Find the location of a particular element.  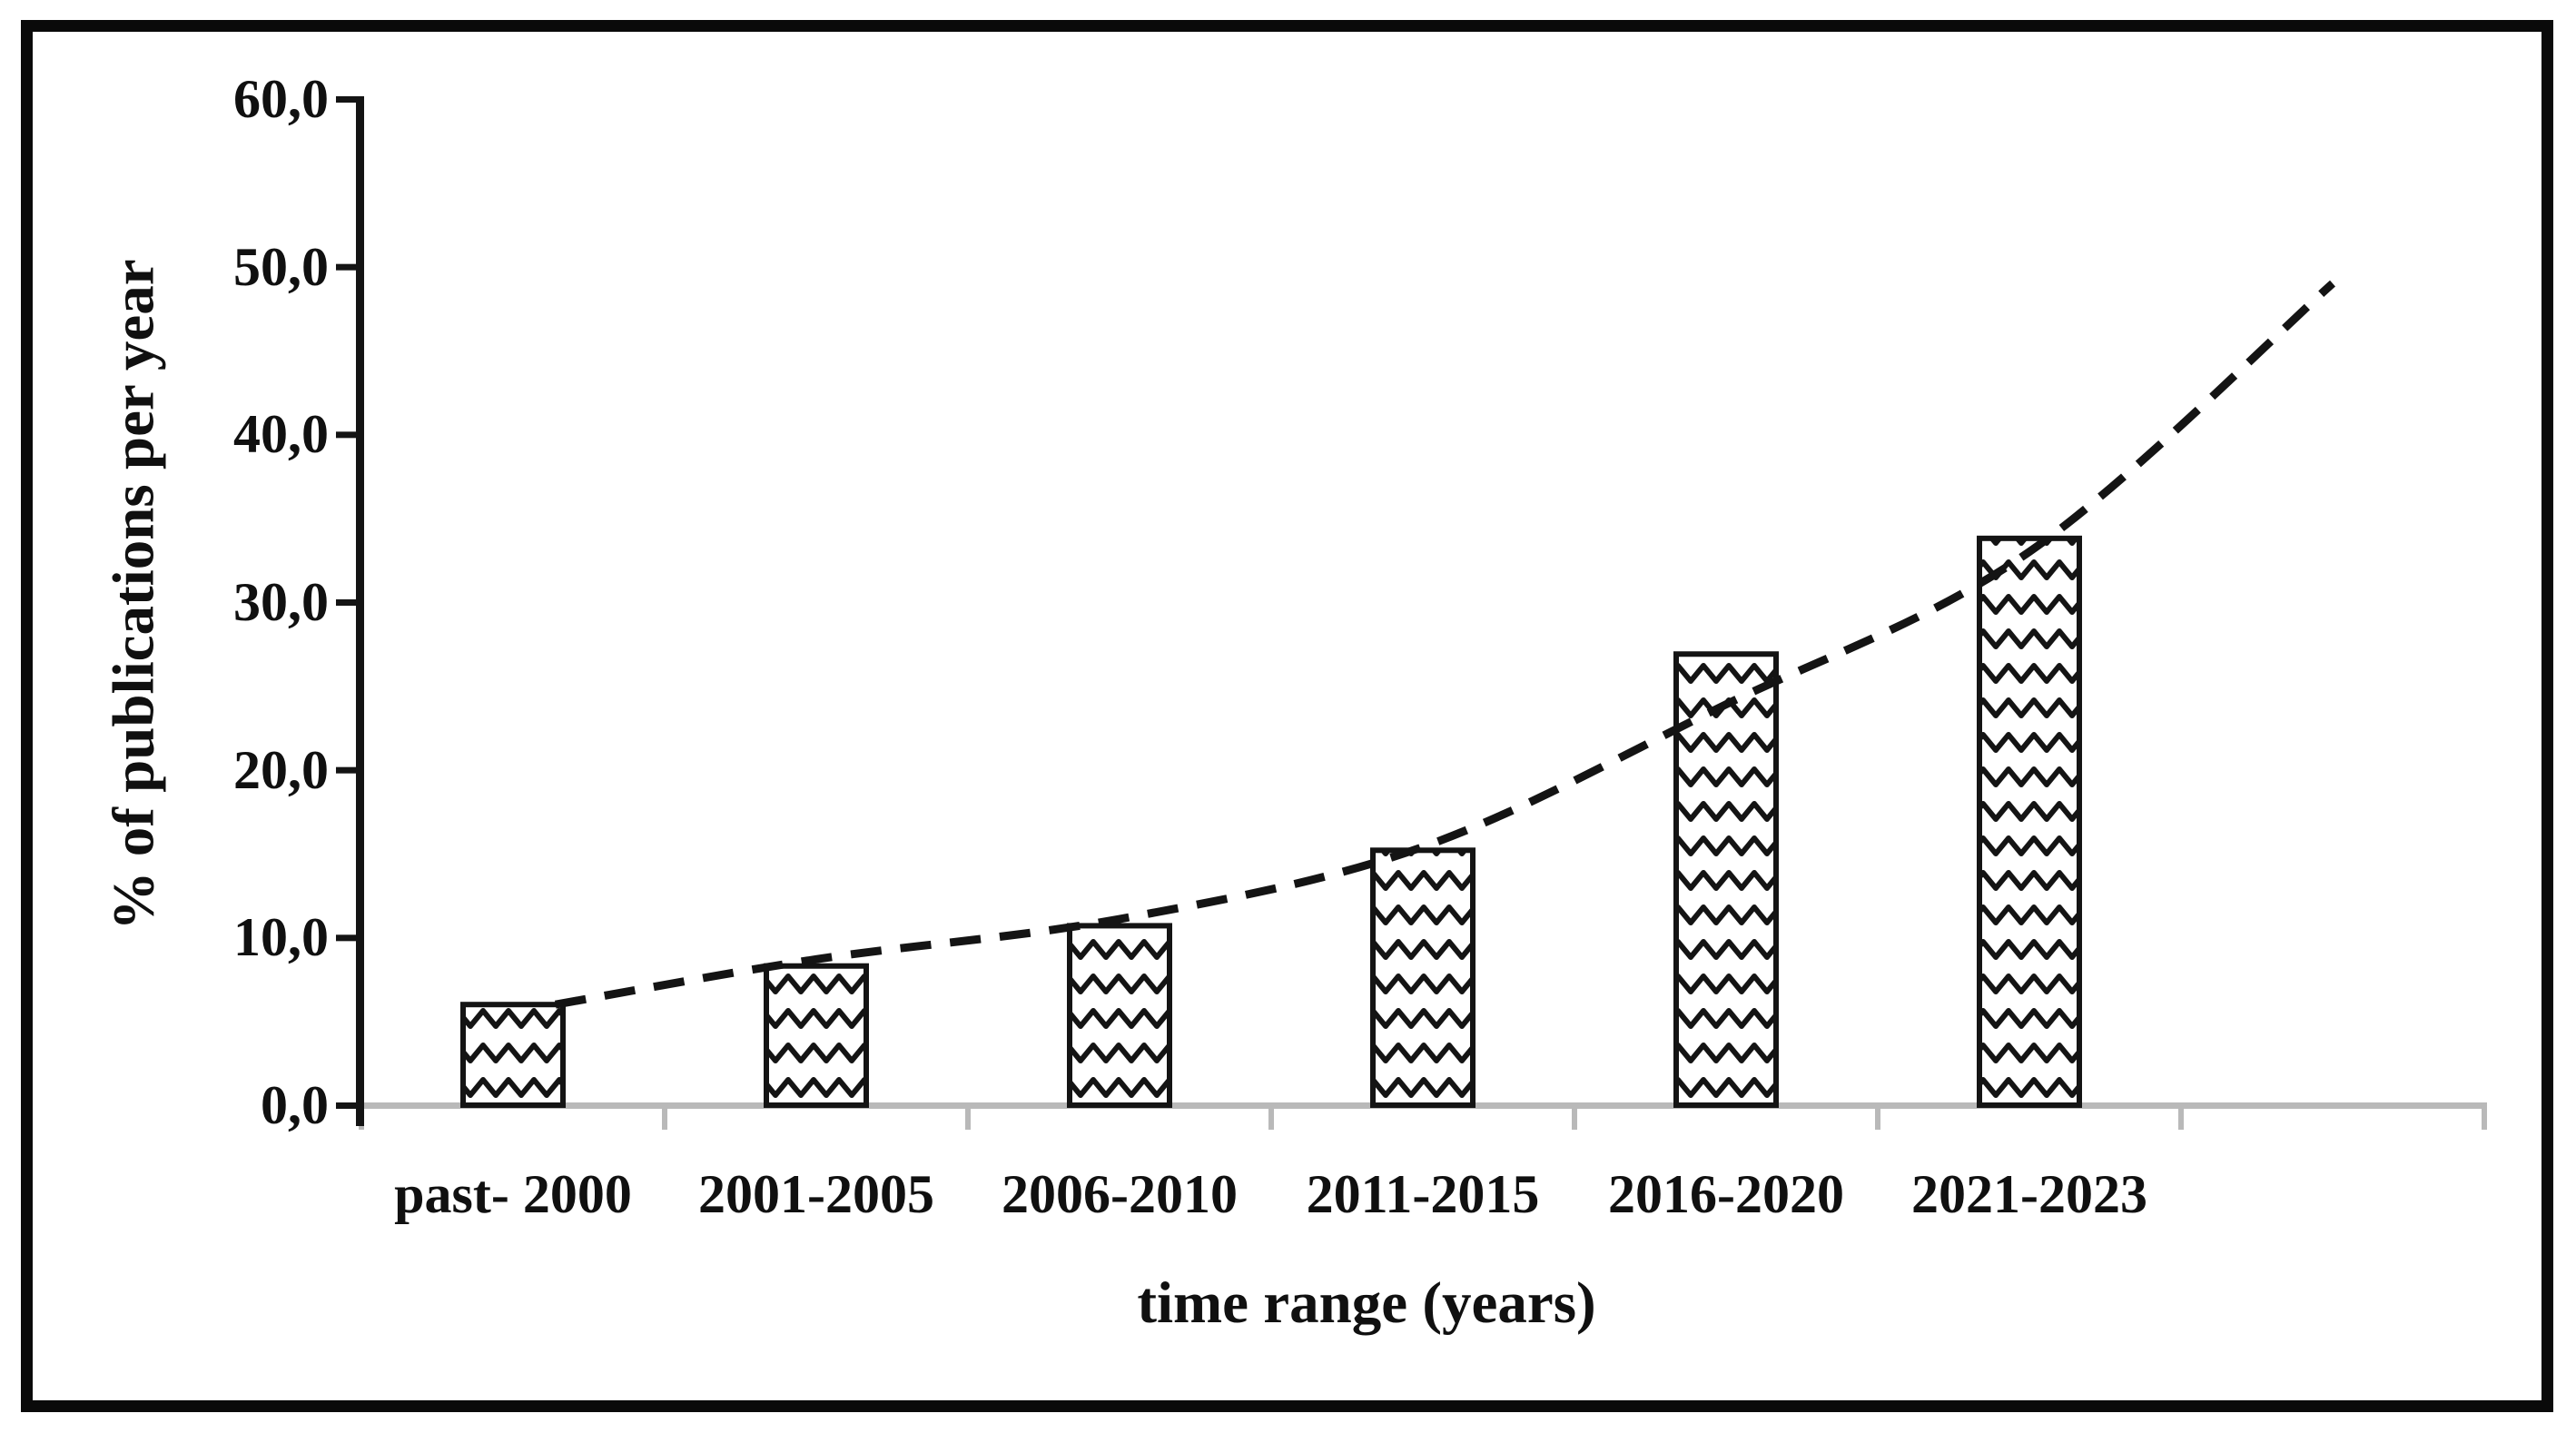

x-category-label-1: past- 2000 is located at coordinates (513, 1194).